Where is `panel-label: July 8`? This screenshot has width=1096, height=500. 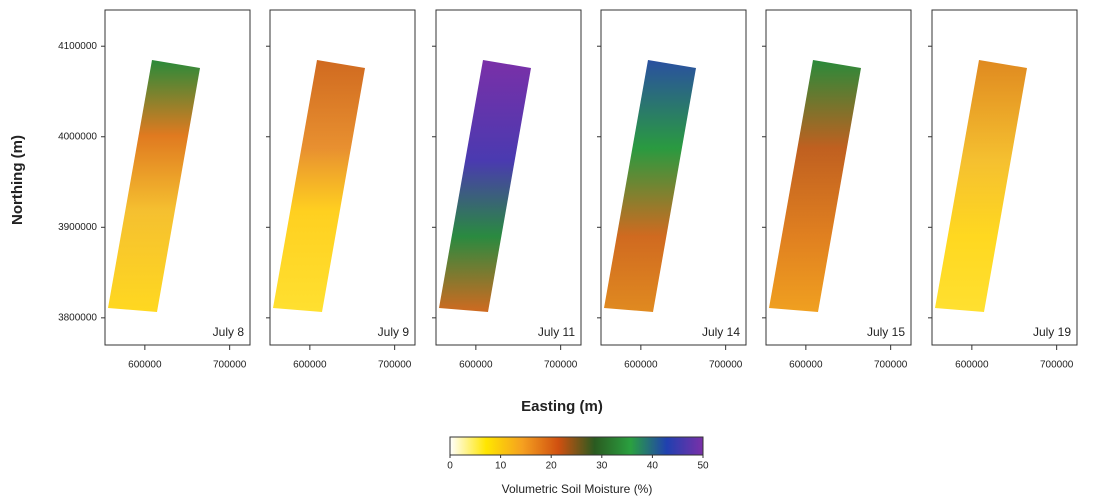
panel-label: July 8 is located at coordinates (229, 332).